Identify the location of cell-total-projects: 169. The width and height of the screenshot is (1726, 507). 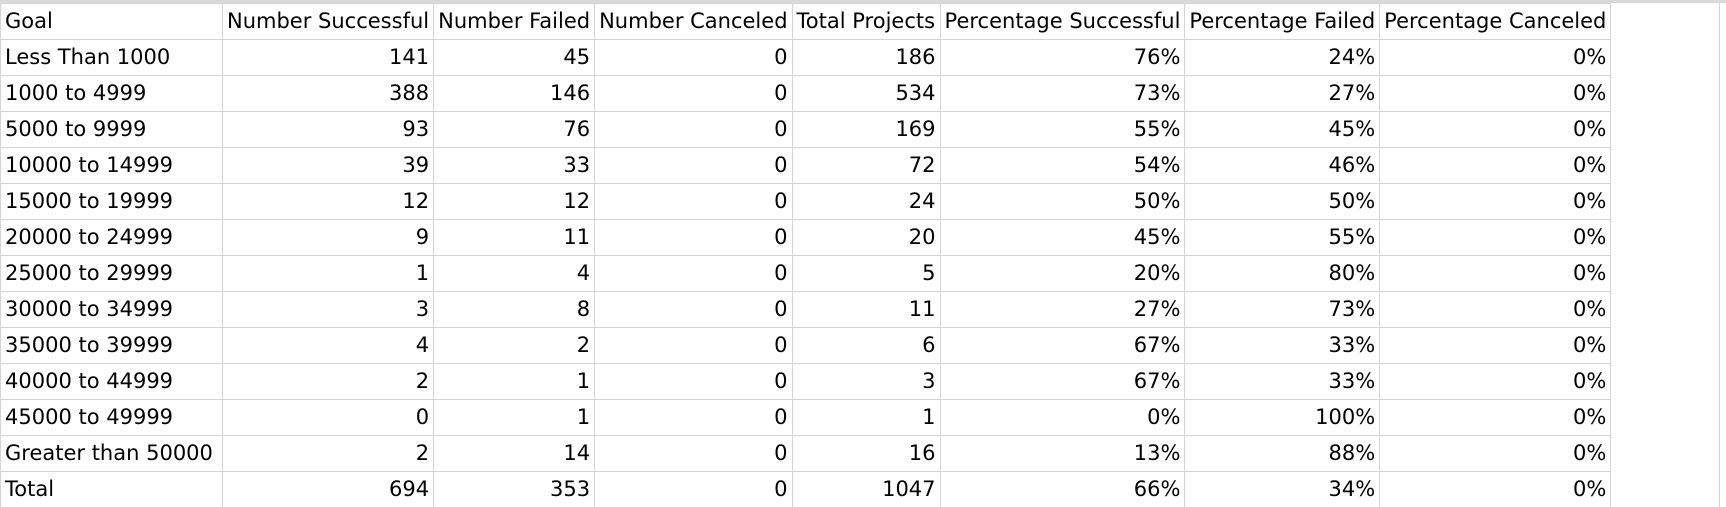
(866, 129).